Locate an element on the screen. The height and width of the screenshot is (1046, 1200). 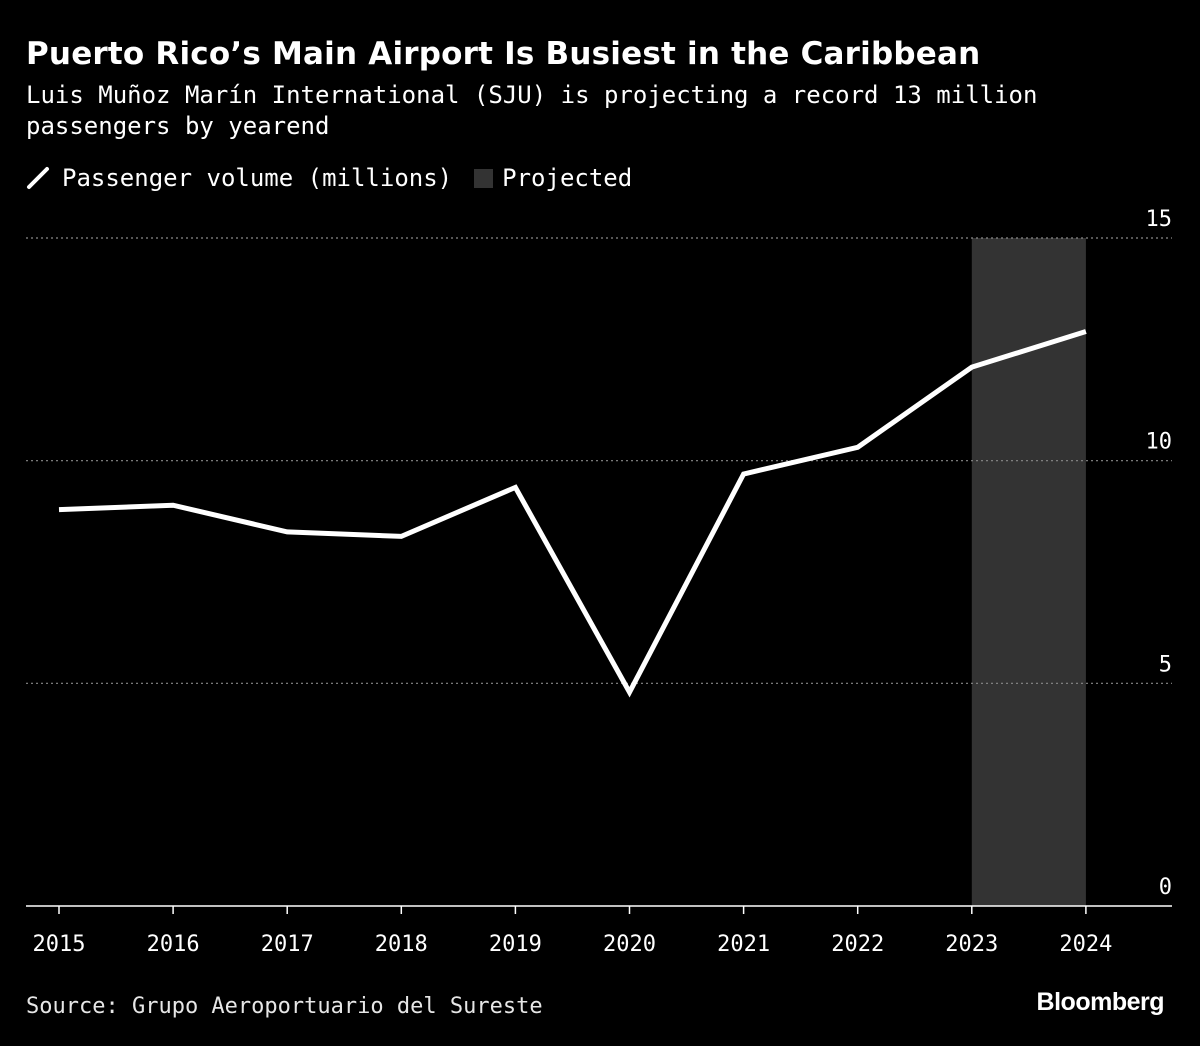
legend-line-icon is located at coordinates (38, 178).